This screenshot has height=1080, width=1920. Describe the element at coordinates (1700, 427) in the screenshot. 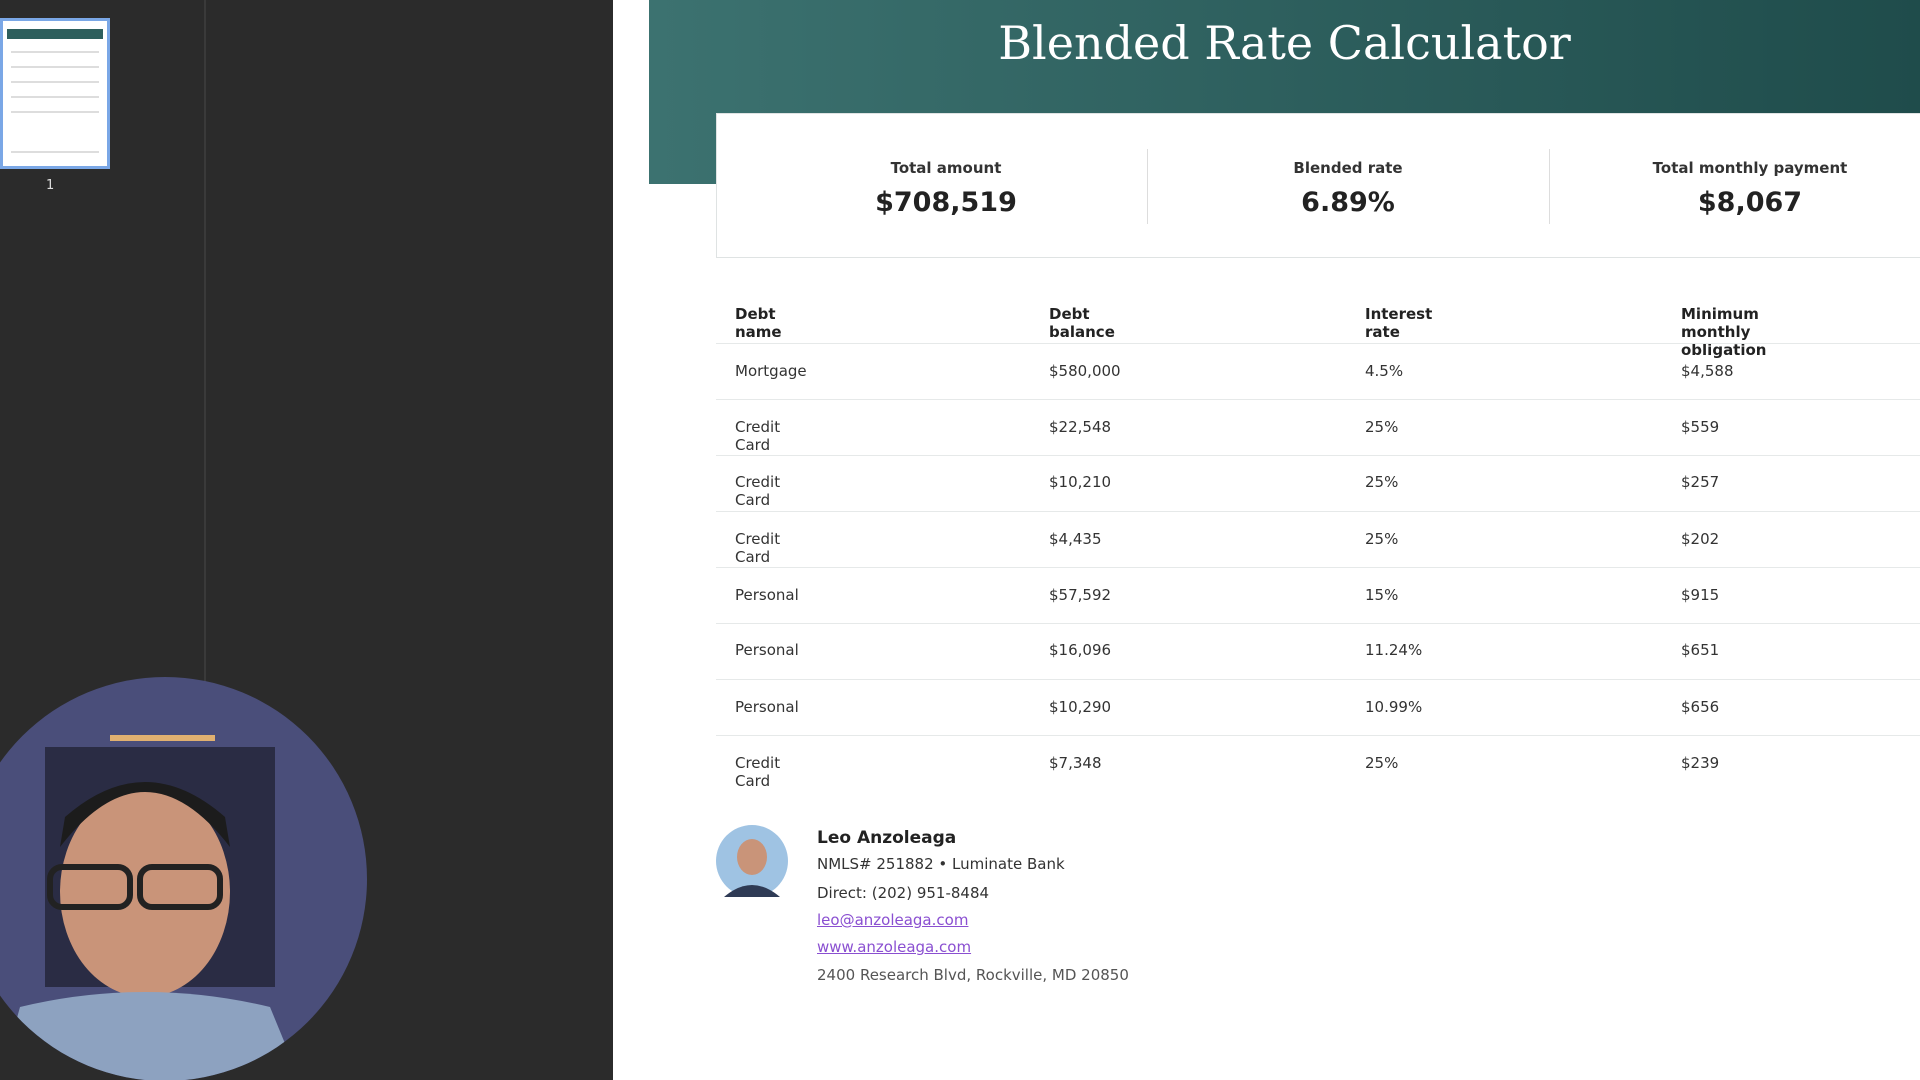

I see `table-cell: $559` at that location.